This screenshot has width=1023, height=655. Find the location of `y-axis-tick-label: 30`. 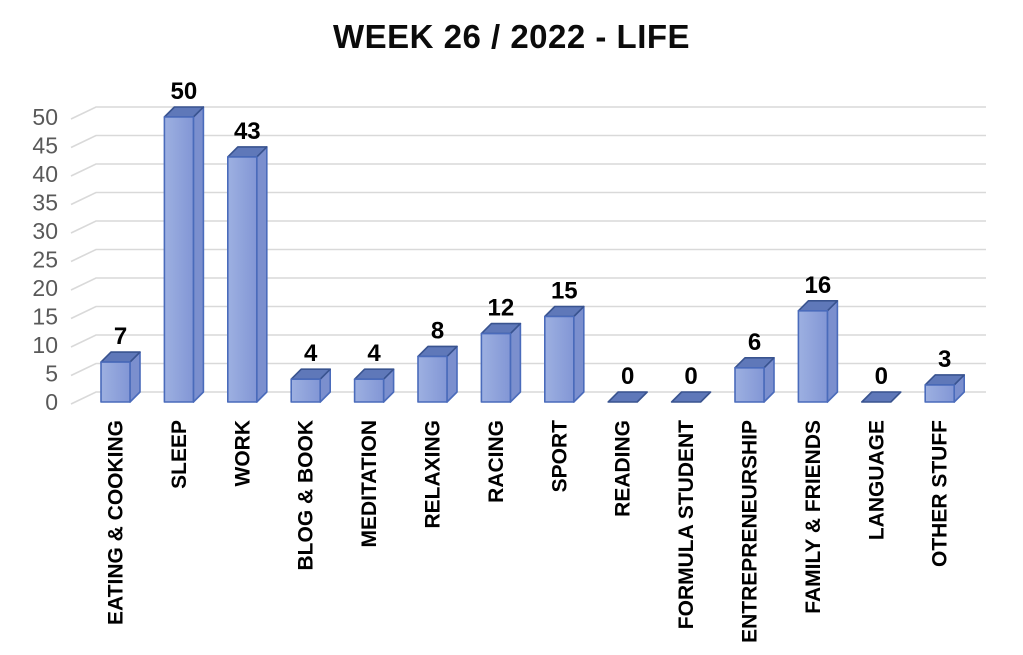

y-axis-tick-label: 30 is located at coordinates (45, 231).